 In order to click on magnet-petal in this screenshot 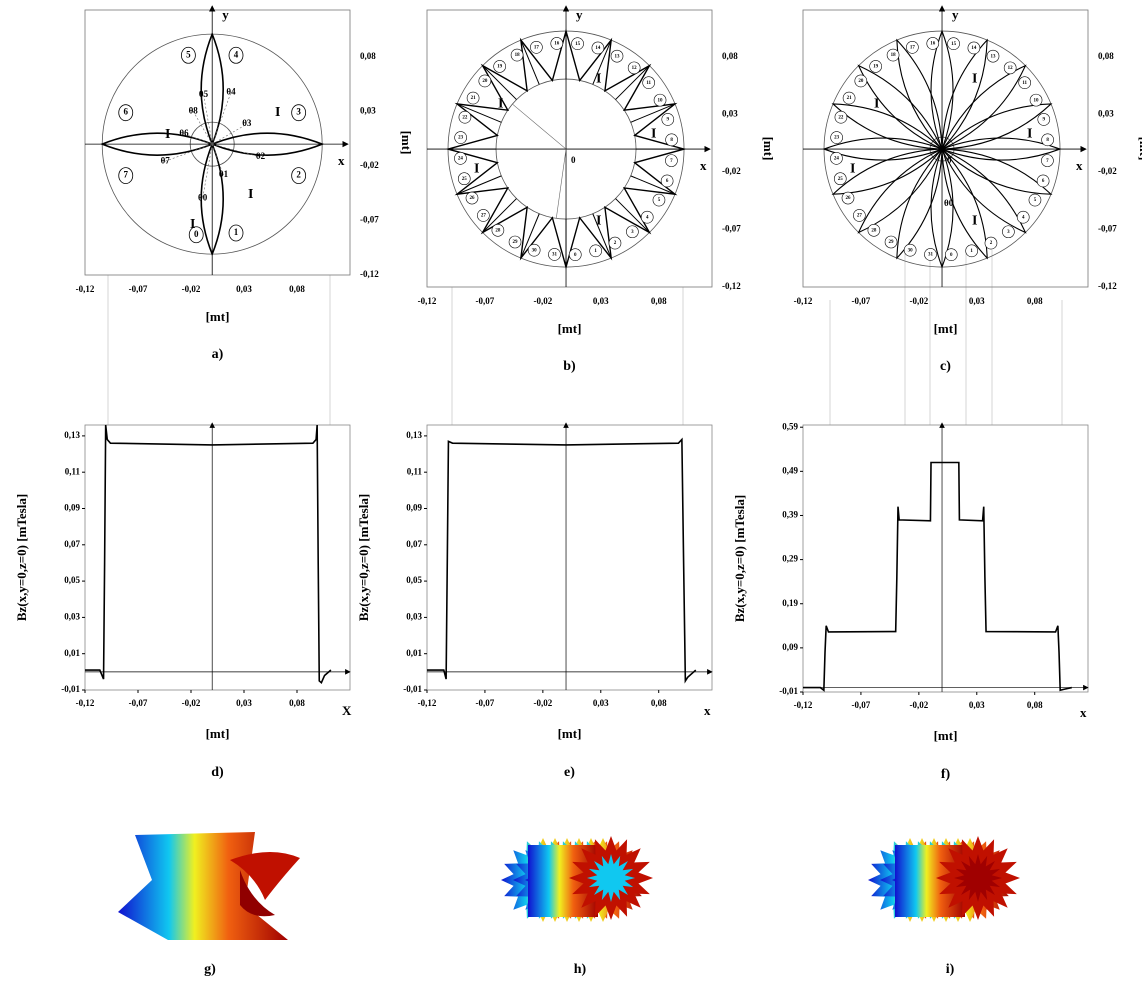, I will do `click(257, 893)`.